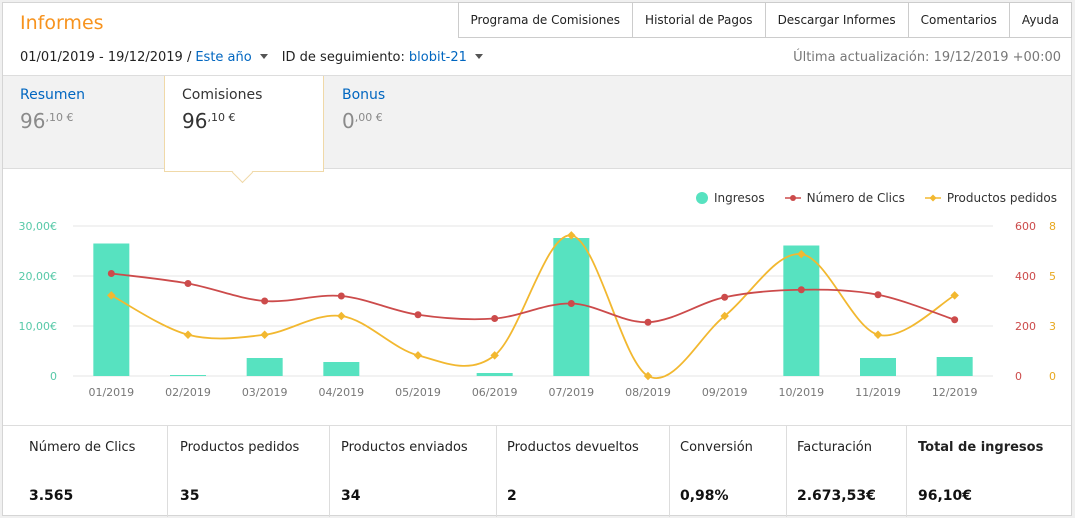 The image size is (1075, 518). Describe the element at coordinates (836, 20) in the screenshot. I see `nav-download-reports: Descargar Informes` at that location.